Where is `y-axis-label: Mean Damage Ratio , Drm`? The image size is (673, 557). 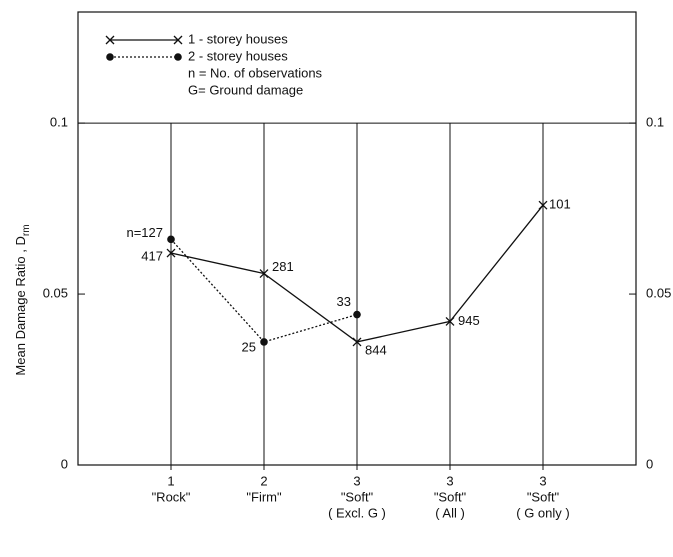 y-axis-label: Mean Damage Ratio , Drm is located at coordinates (22, 299).